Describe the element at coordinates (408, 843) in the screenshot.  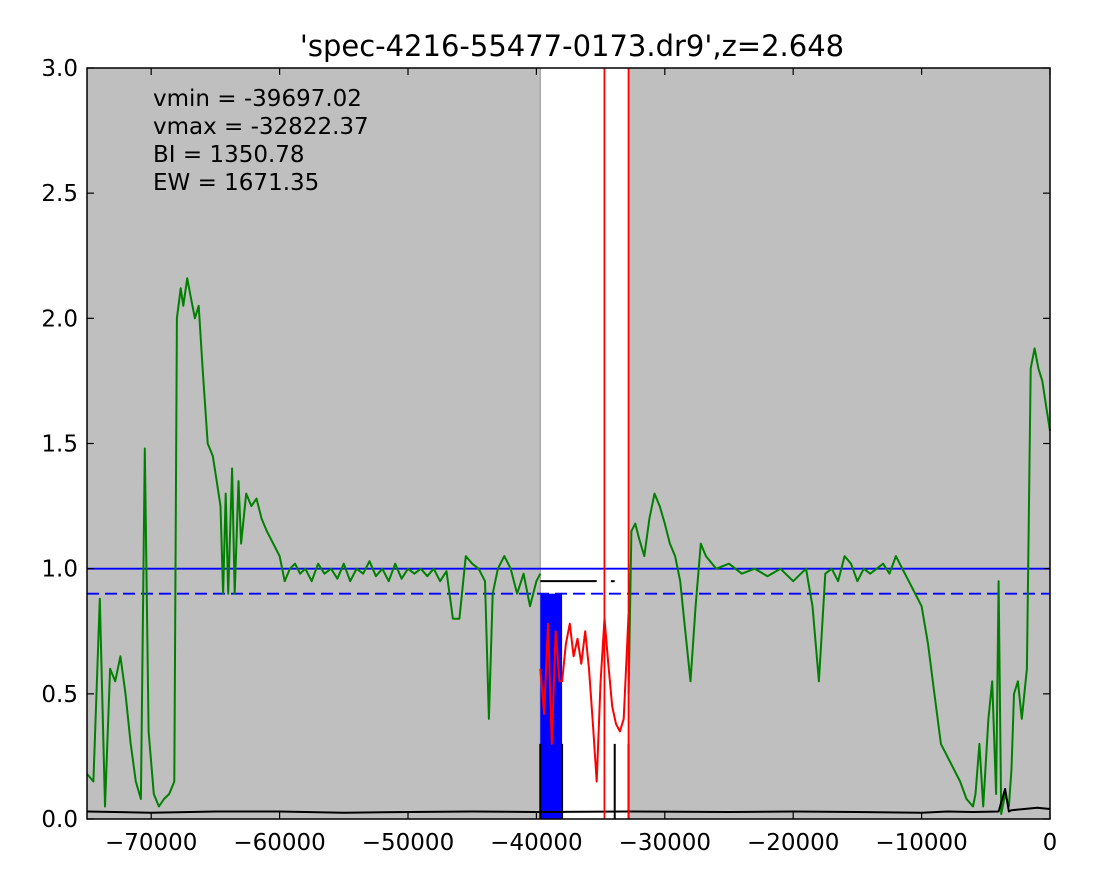
I see `x-tick-label: −50000` at that location.